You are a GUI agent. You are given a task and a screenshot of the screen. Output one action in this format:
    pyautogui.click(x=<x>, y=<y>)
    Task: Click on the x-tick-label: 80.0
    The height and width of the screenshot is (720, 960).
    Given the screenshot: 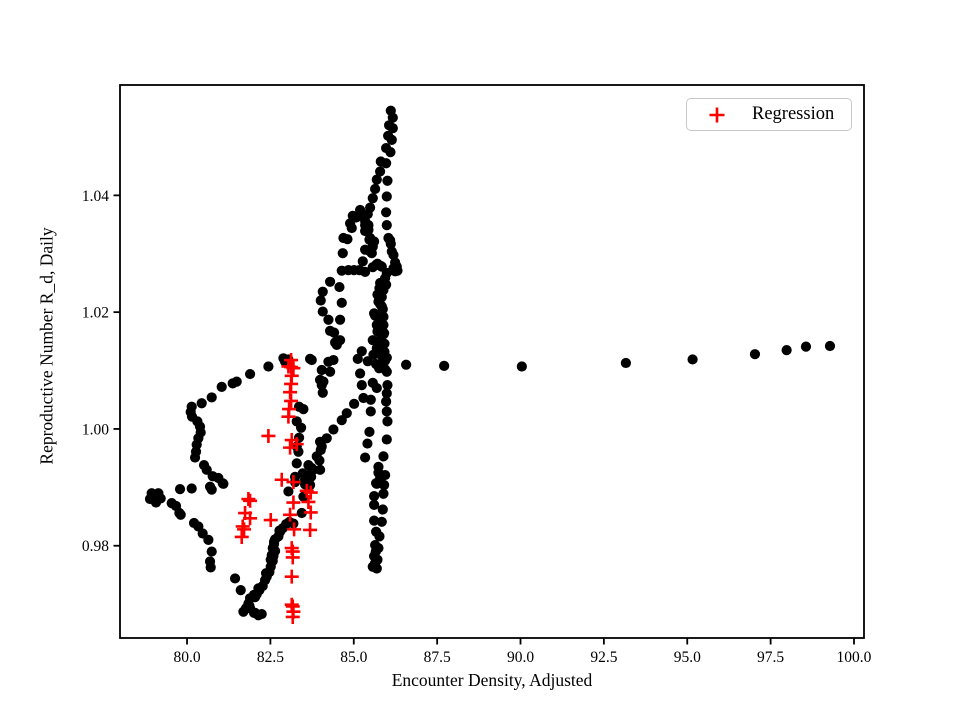 What is the action you would take?
    pyautogui.click(x=186, y=657)
    